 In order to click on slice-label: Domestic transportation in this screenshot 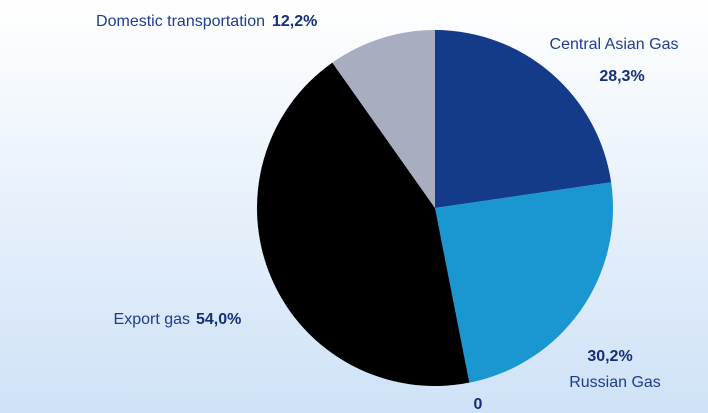, I will do `click(180, 21)`.